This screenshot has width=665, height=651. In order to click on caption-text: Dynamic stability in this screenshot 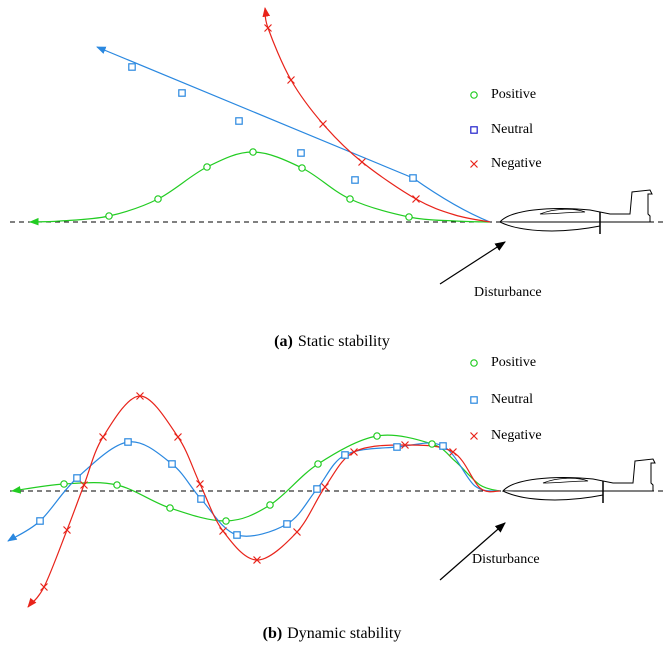, I will do `click(344, 633)`.